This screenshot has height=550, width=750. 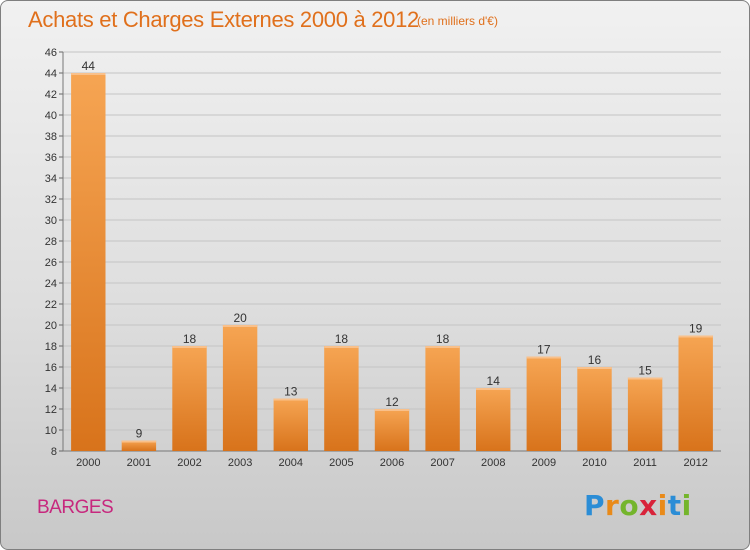 I want to click on y-tick-label: 24, so click(x=51, y=284).